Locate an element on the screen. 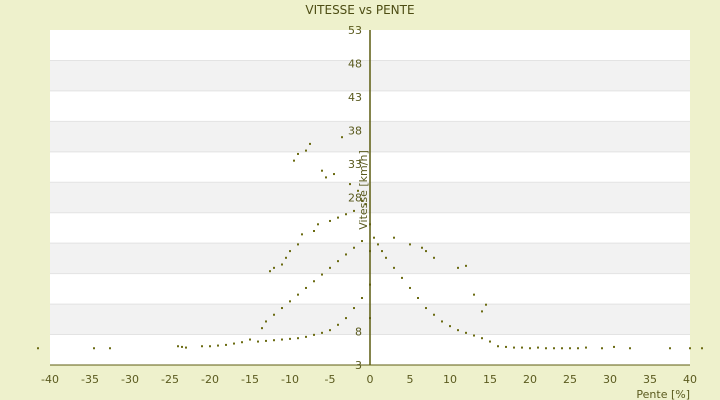  x-tick-label: -30 is located at coordinates (130, 379).